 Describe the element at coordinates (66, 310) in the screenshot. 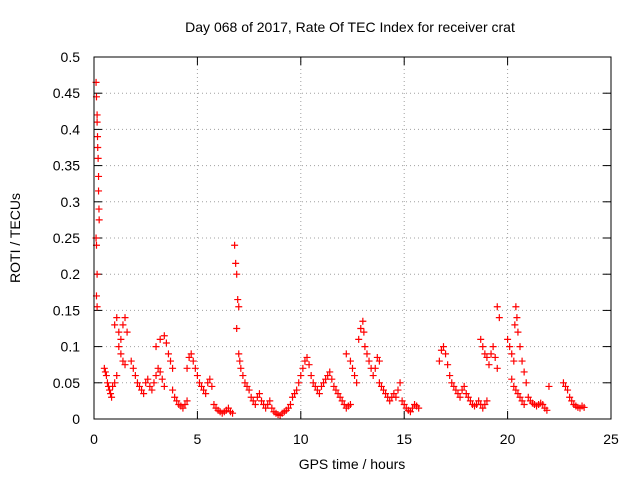

I see `y-tick-label: 0.15` at that location.